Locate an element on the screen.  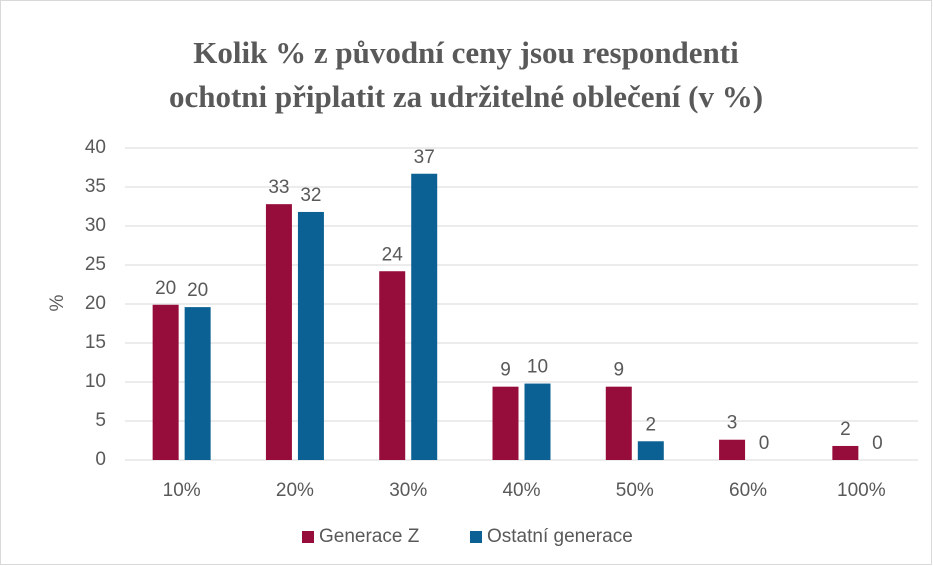
data-label: 37 is located at coordinates (424, 157).